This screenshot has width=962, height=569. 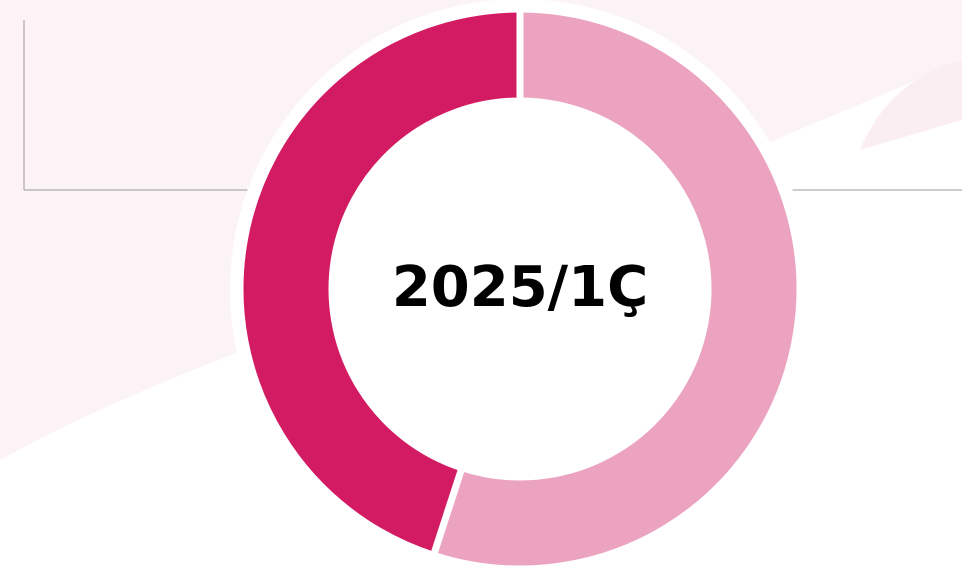 What do you see at coordinates (911, 105) in the screenshot?
I see `background-shape` at bounding box center [911, 105].